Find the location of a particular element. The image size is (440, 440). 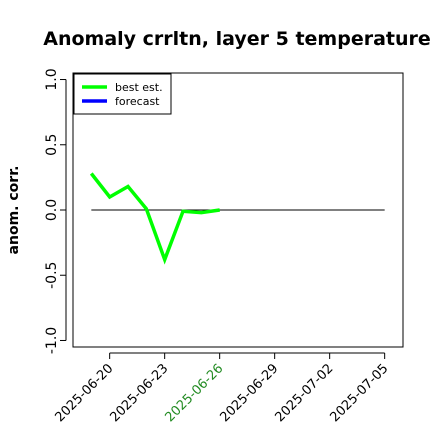

y-axis: -1.0 -0.5 0.0 0.5 1.0 is located at coordinates (55, 211).